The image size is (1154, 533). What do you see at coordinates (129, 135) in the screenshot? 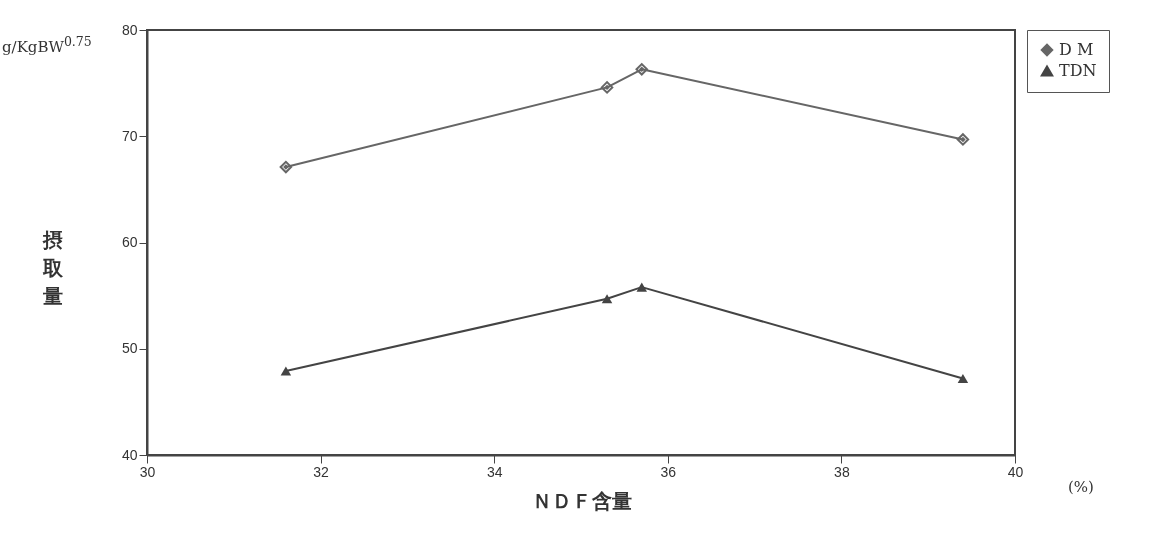
I see `y-tick-label: 70` at bounding box center [129, 135].